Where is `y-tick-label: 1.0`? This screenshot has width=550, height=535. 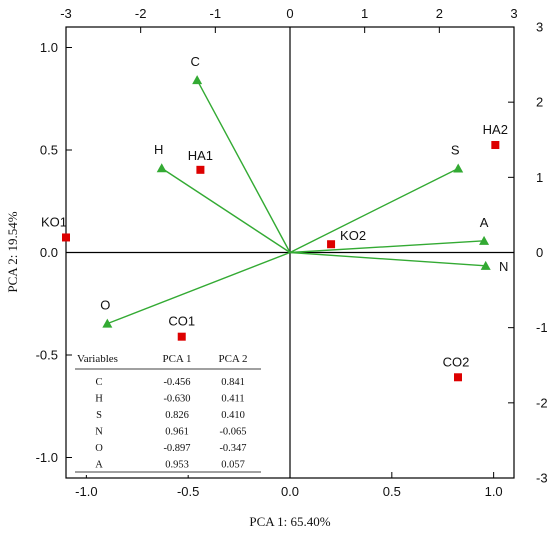 y-tick-label: 1.0 is located at coordinates (49, 47).